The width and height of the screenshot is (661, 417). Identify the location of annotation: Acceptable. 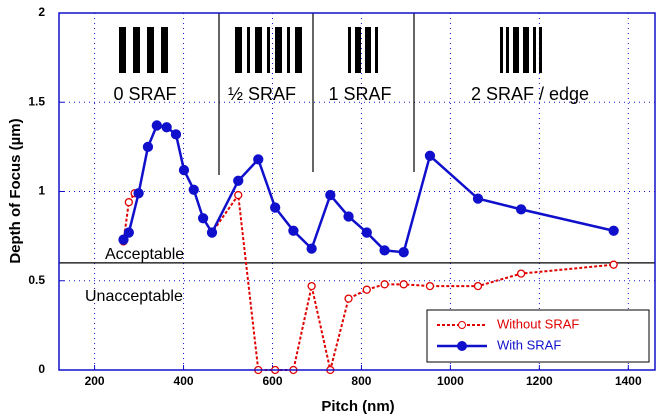
(144, 254).